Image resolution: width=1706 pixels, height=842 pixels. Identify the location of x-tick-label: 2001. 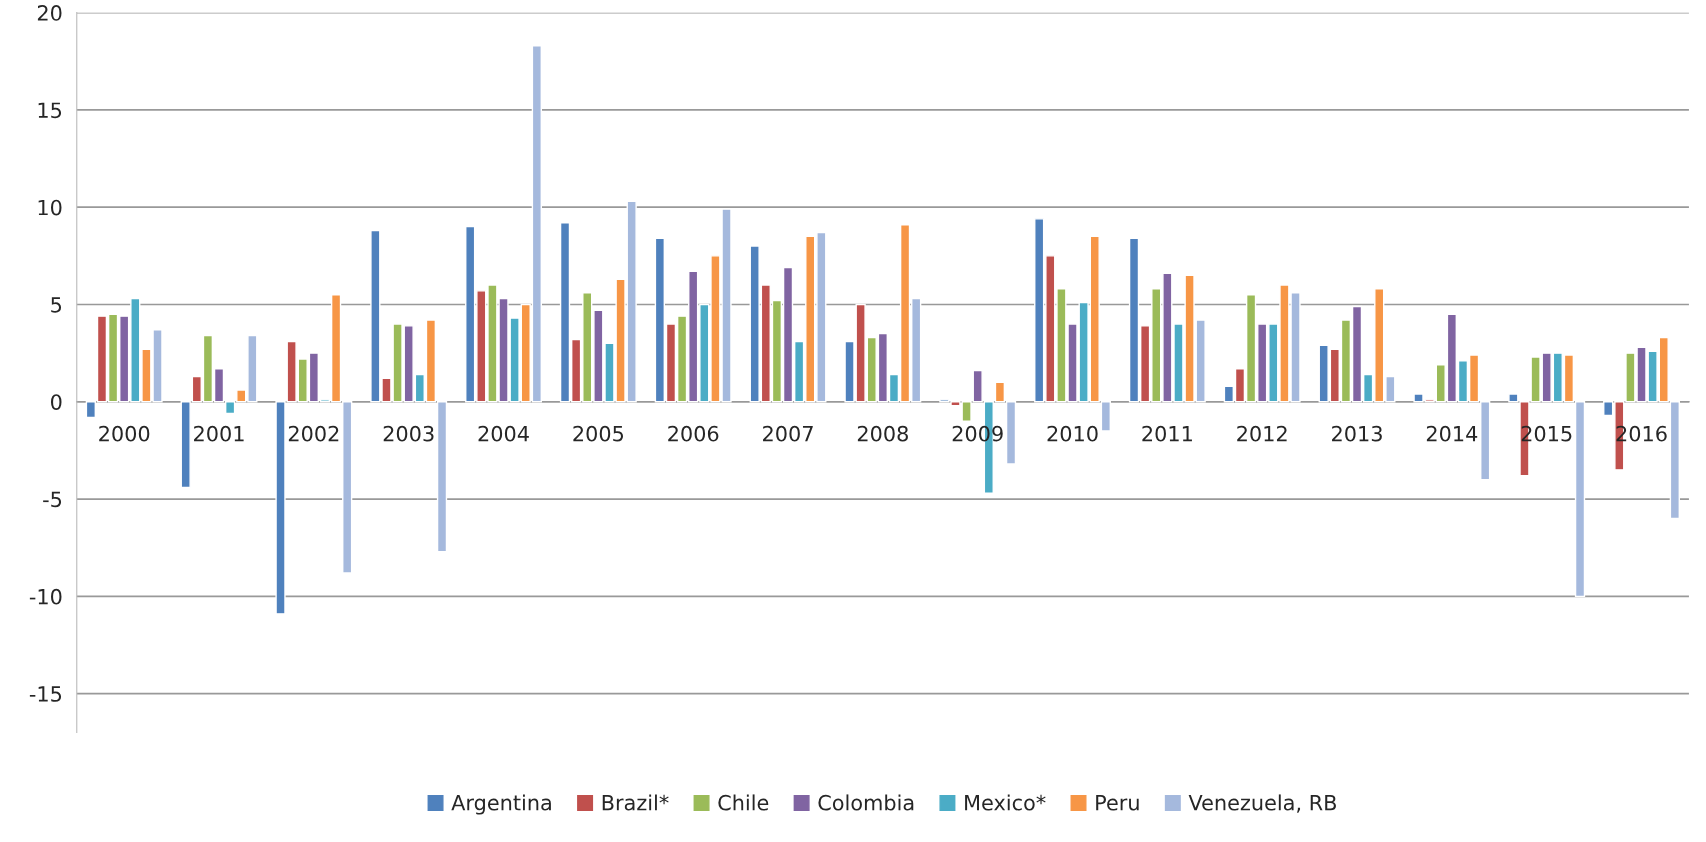
(219, 433).